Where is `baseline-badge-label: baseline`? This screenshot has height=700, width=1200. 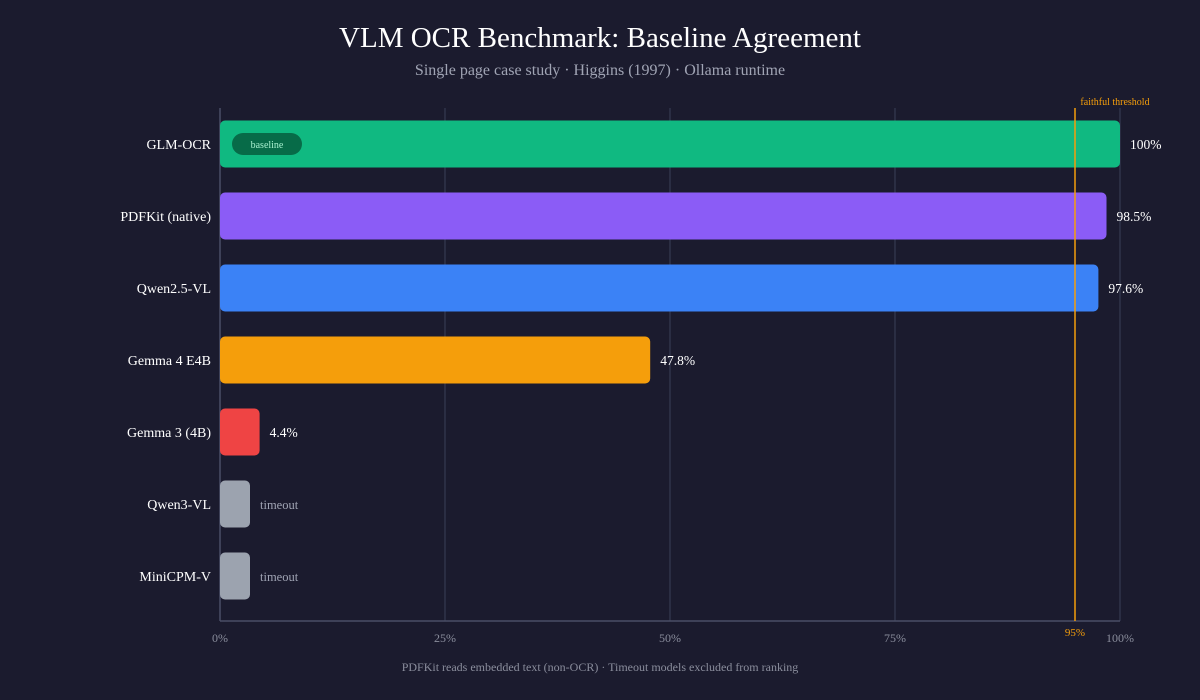 baseline-badge-label: baseline is located at coordinates (267, 145).